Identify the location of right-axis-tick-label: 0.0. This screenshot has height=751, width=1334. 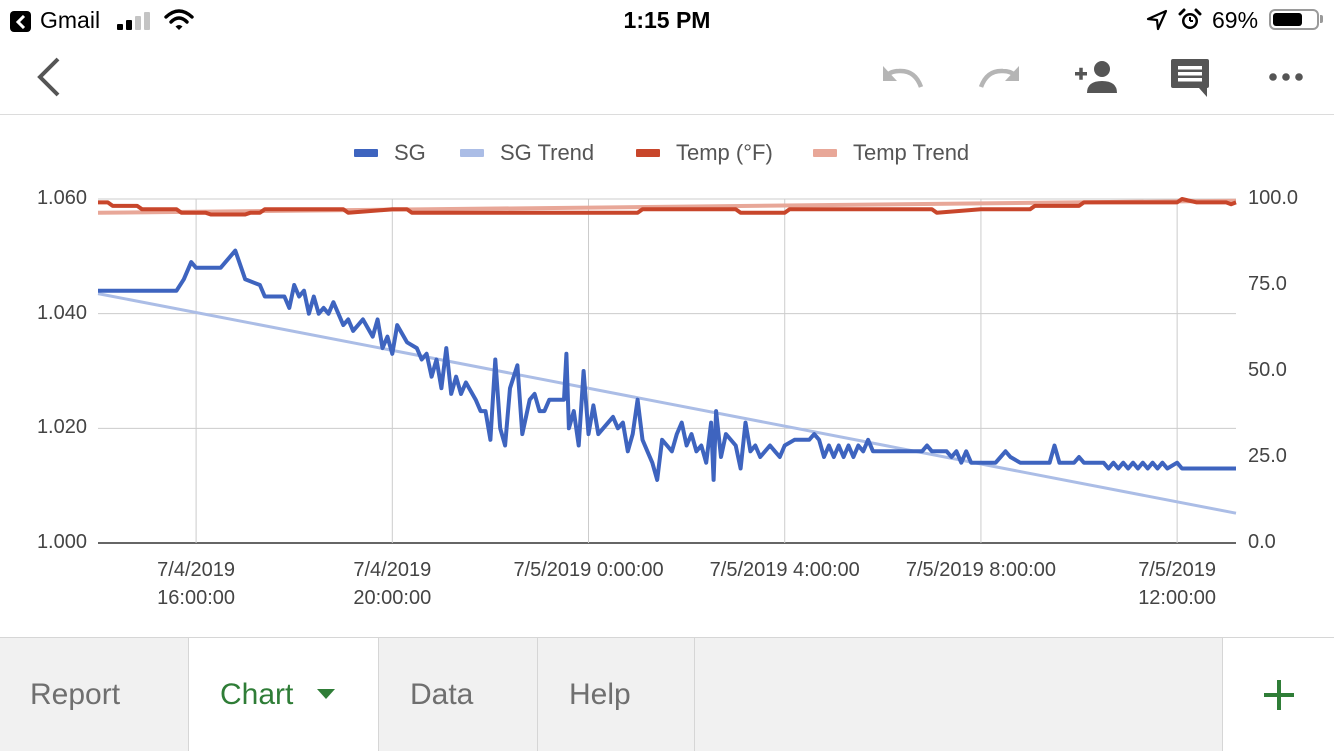
(1262, 542).